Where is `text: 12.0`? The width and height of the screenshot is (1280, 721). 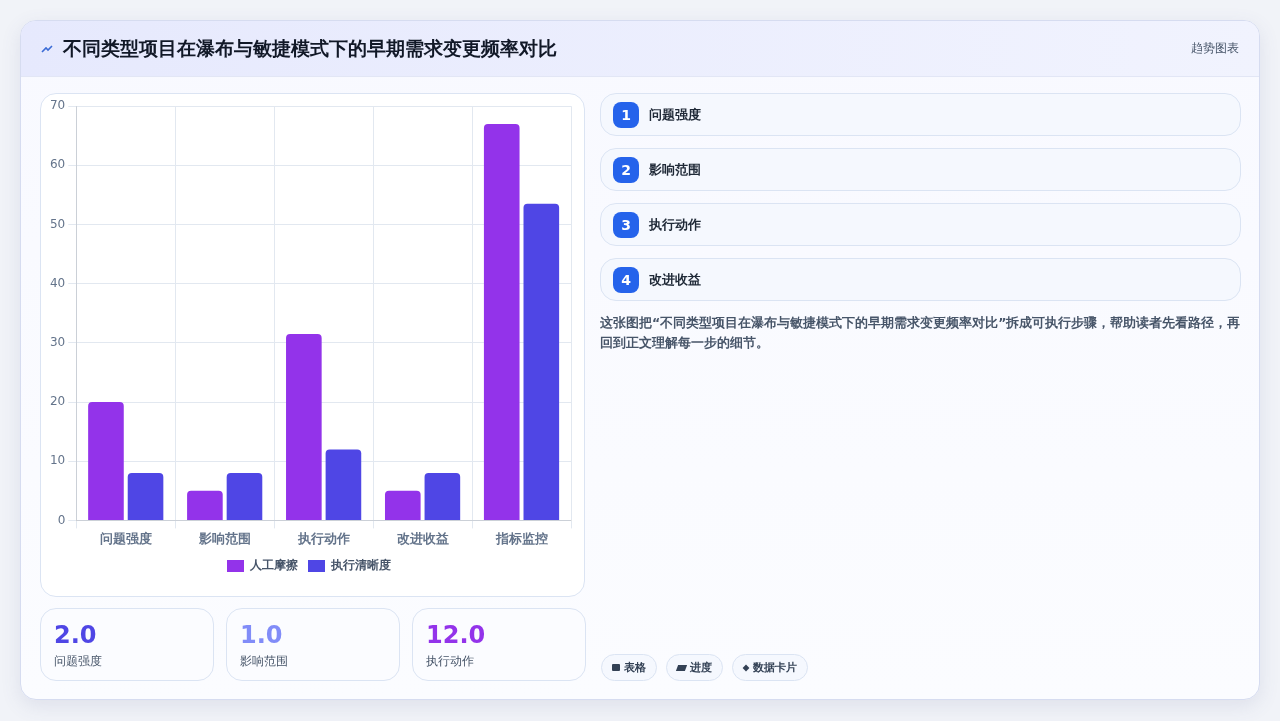 text: 12.0 is located at coordinates (456, 635).